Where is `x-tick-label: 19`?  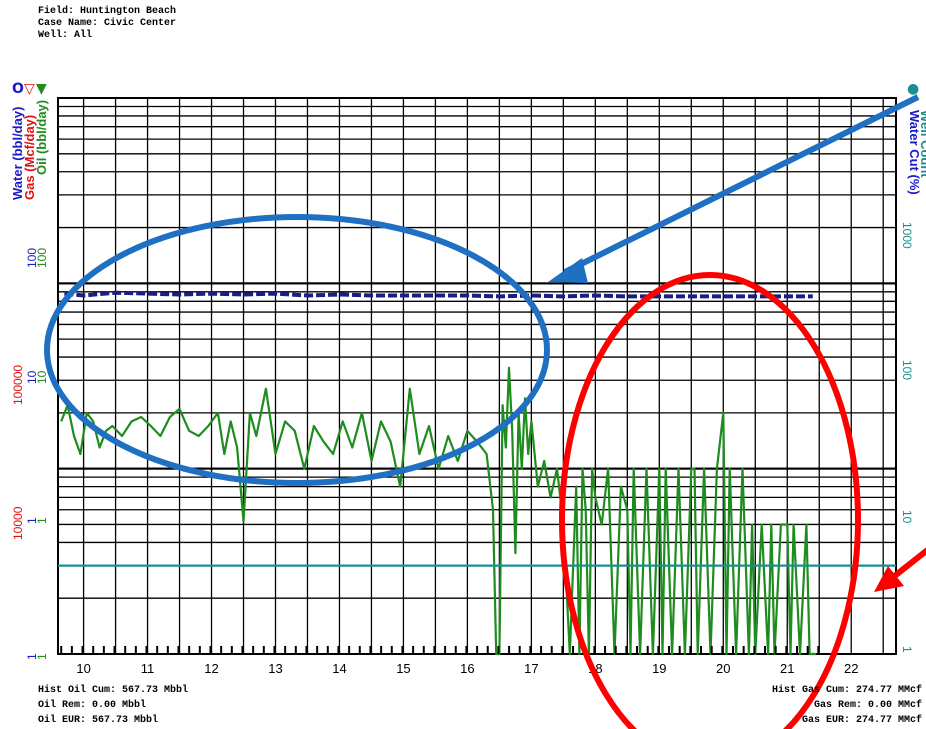
x-tick-label: 19 is located at coordinates (659, 668).